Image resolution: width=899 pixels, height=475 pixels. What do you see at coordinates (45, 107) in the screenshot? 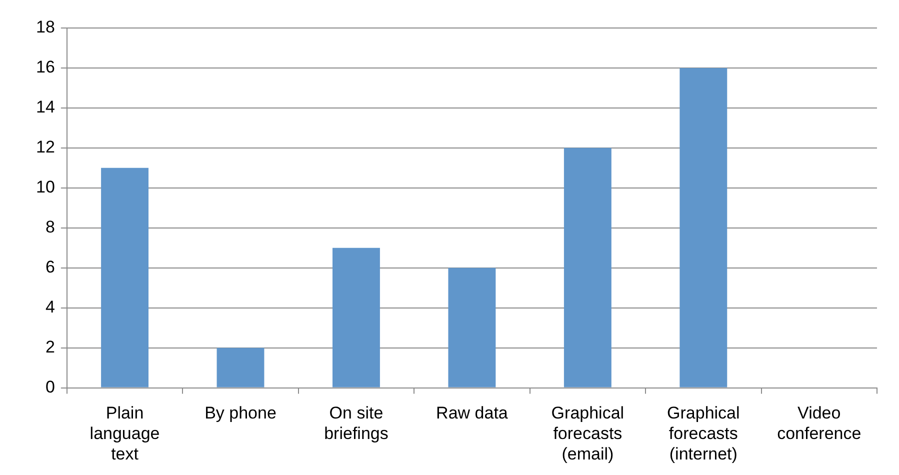
I see `y-tick-label: 14` at bounding box center [45, 107].